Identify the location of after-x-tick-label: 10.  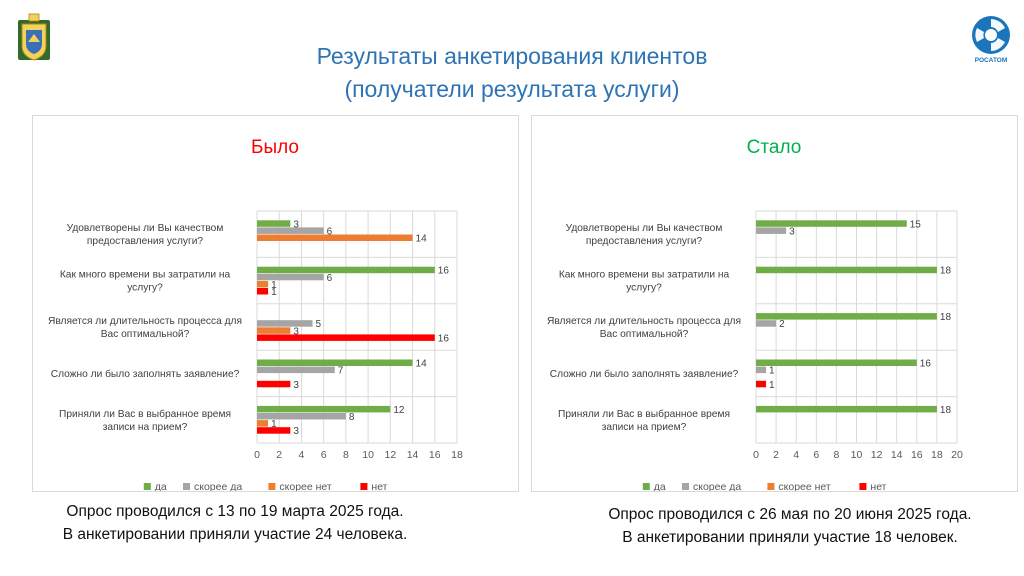
(857, 455).